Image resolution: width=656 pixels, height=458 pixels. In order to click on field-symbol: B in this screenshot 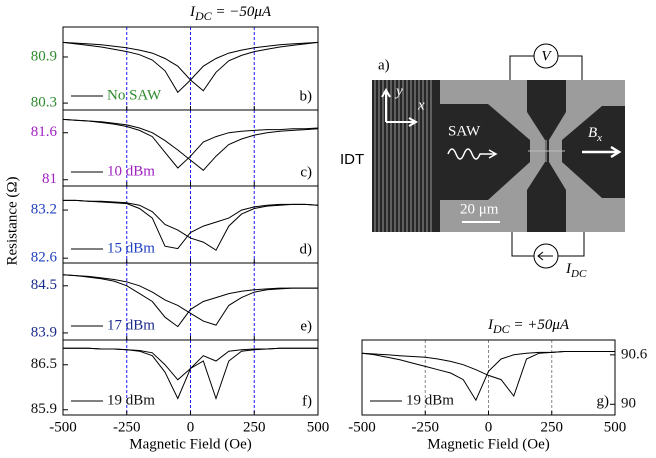, I will do `click(592, 133)`.